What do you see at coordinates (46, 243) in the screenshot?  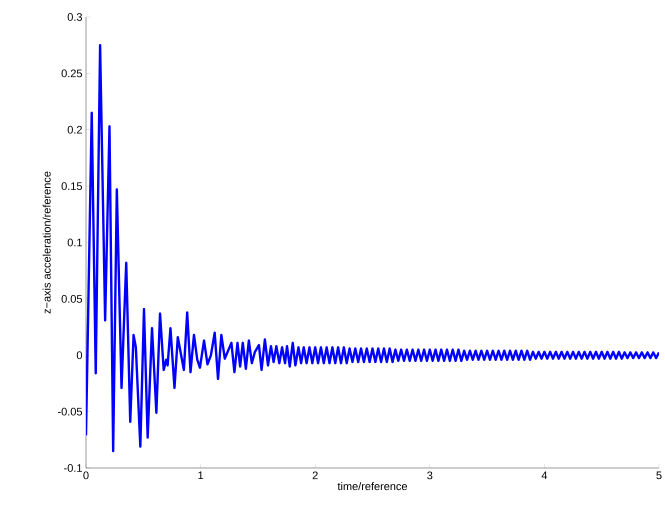 I see `y-axis-title: z−axis acceleration/reference` at bounding box center [46, 243].